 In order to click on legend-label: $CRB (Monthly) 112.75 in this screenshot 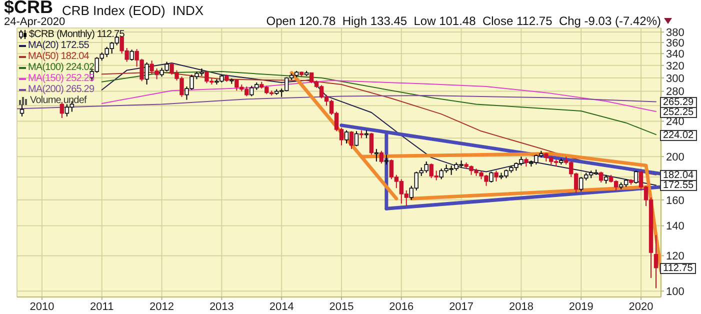, I will do `click(76, 34)`.